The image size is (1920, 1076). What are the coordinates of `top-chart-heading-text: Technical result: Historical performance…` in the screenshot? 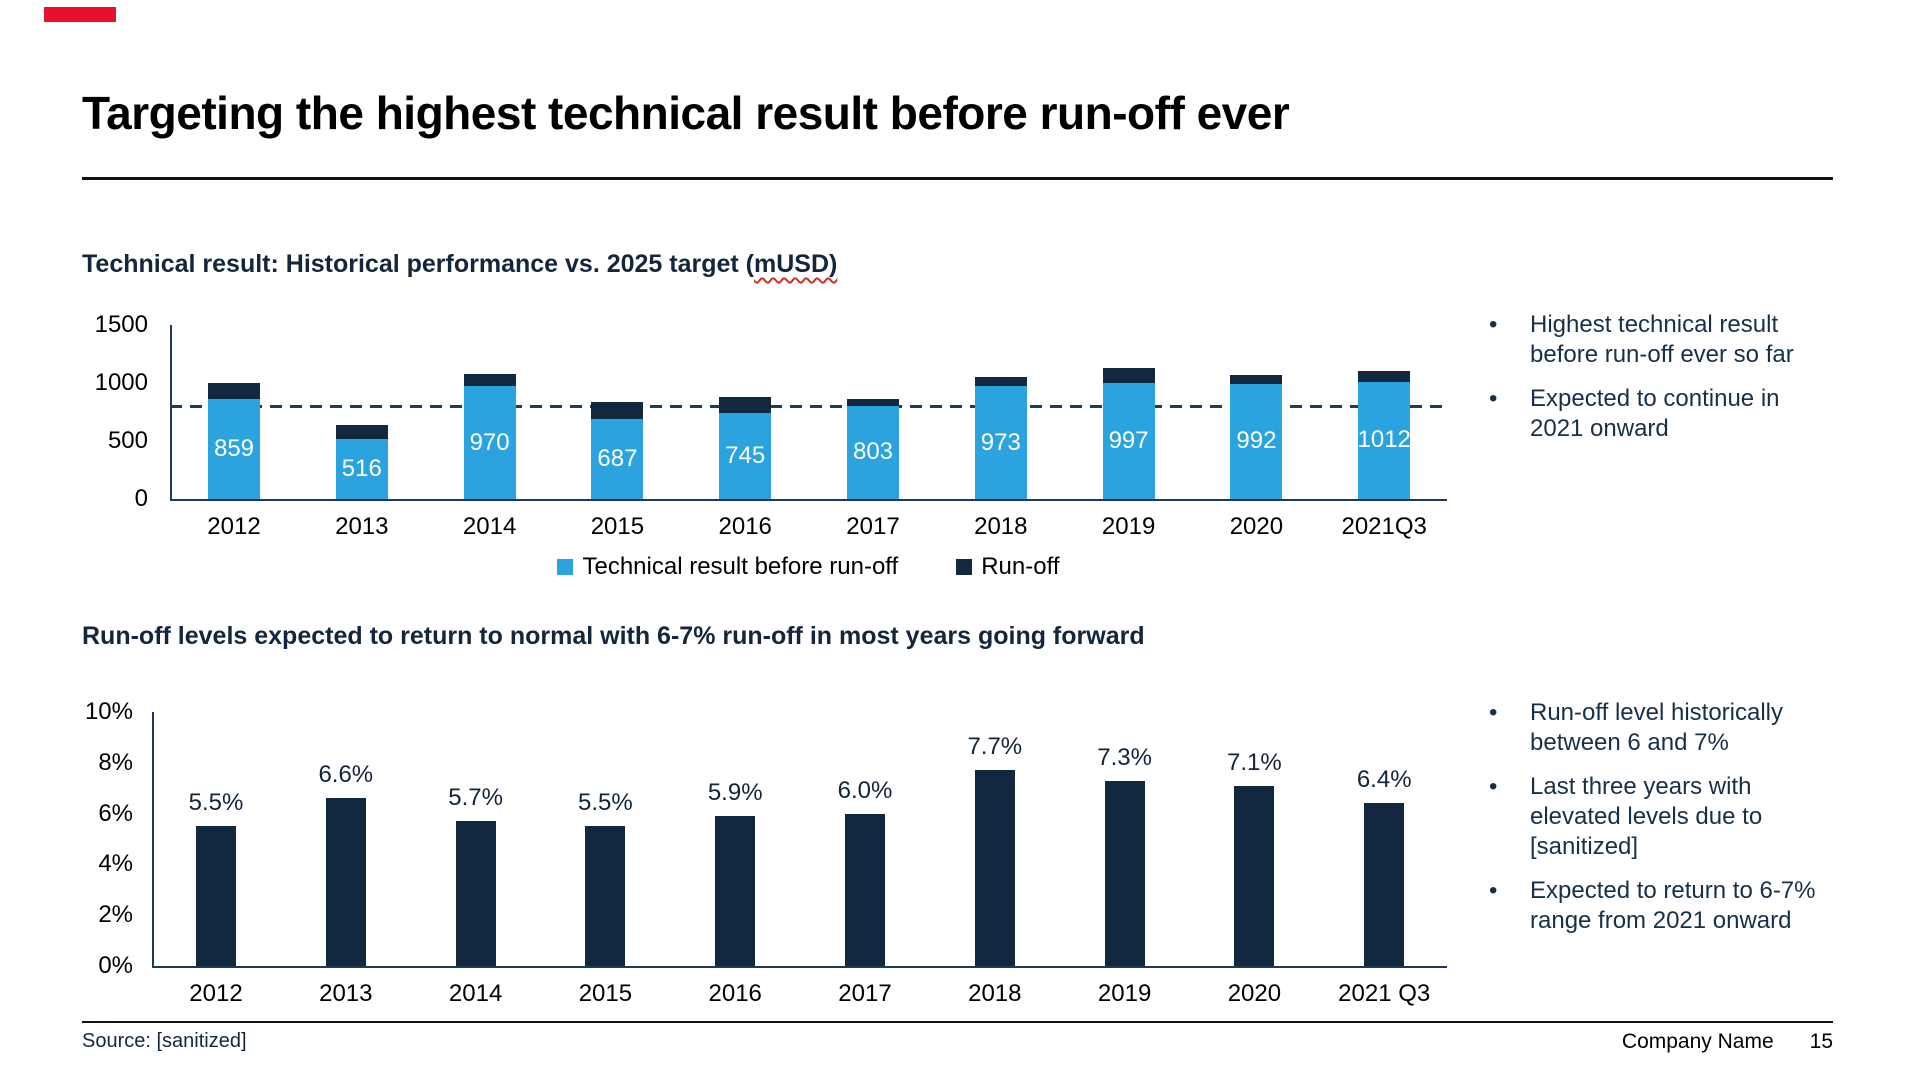 It's located at (418, 264).